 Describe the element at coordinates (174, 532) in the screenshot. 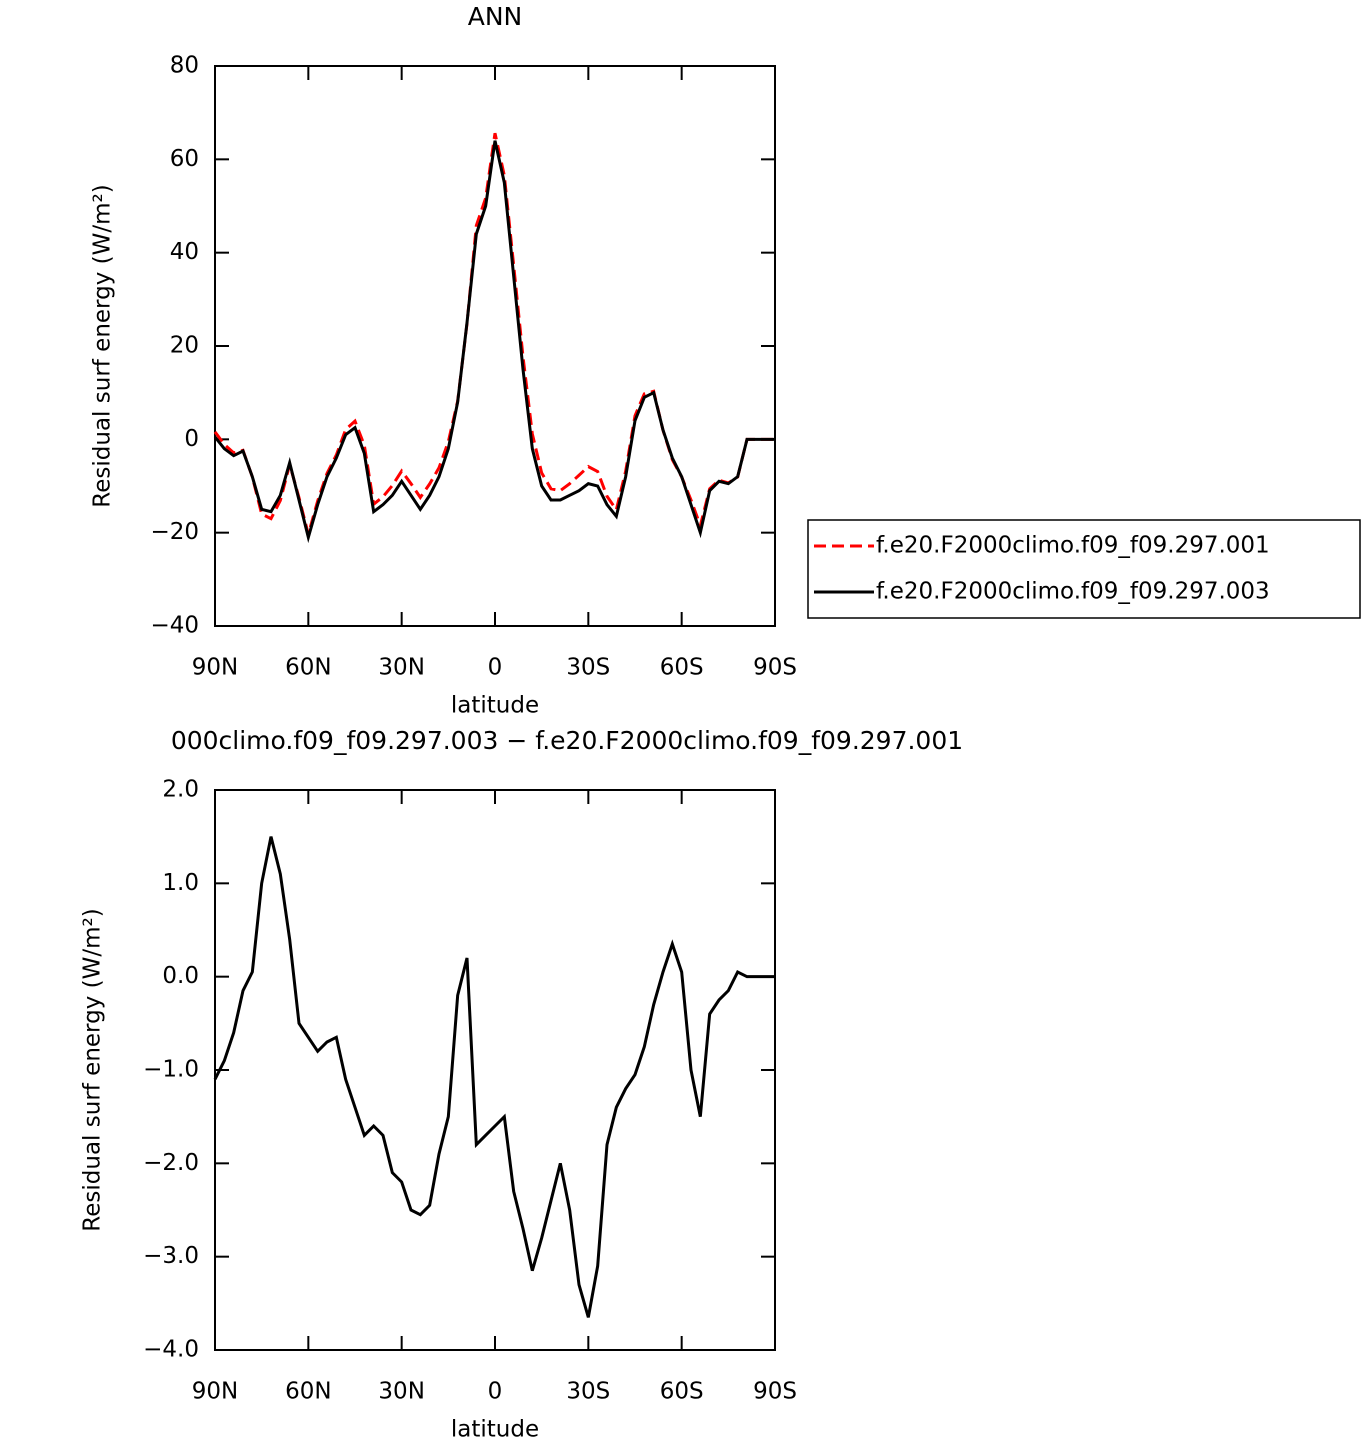

I see `y-tick-label: −20` at that location.